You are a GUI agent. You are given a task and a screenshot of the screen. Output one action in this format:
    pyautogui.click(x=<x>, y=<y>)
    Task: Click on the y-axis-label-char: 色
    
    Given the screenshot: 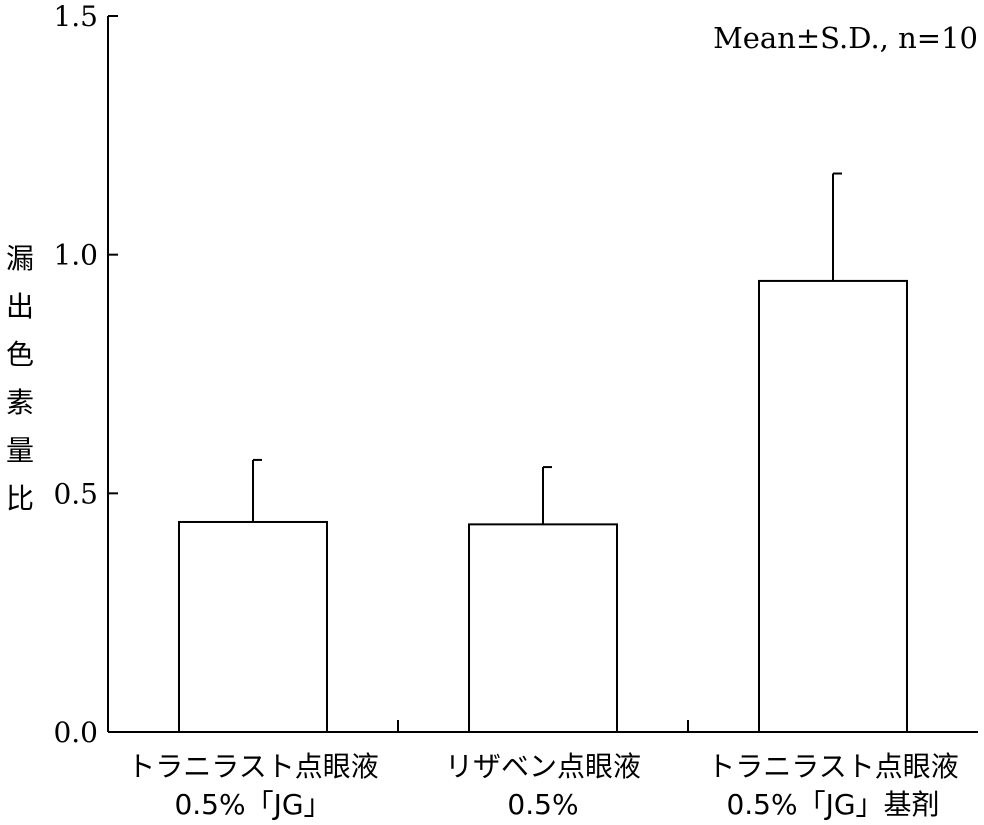 What is the action you would take?
    pyautogui.click(x=20, y=354)
    